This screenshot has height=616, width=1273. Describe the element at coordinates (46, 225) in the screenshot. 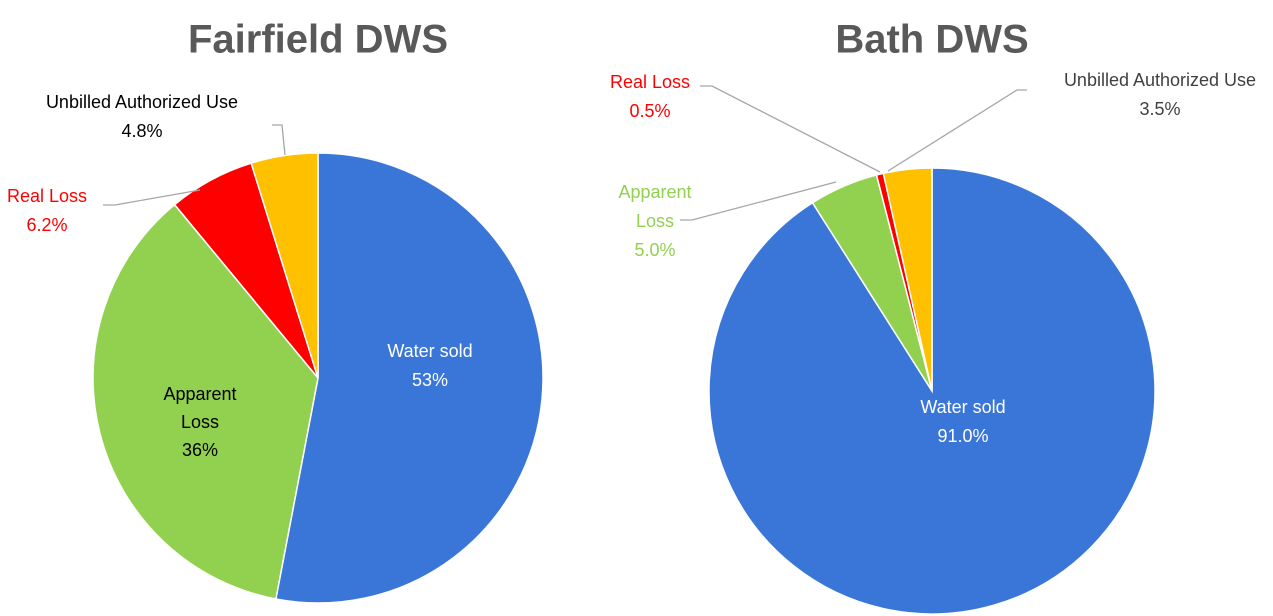

I see `value-label: 6.2%` at that location.